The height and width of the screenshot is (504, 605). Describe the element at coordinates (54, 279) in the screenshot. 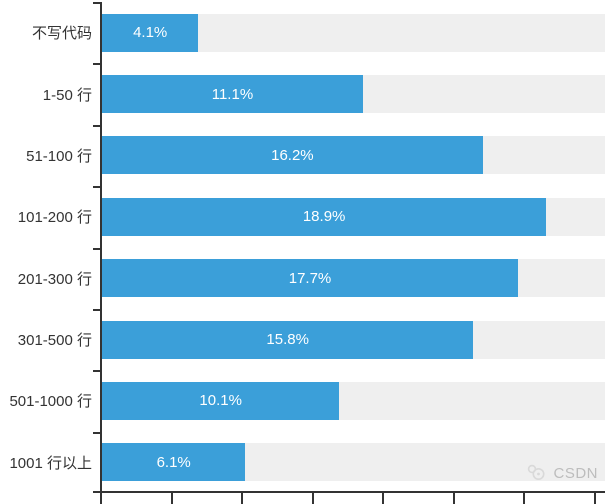

I see `category-label: 201-300 行` at that location.